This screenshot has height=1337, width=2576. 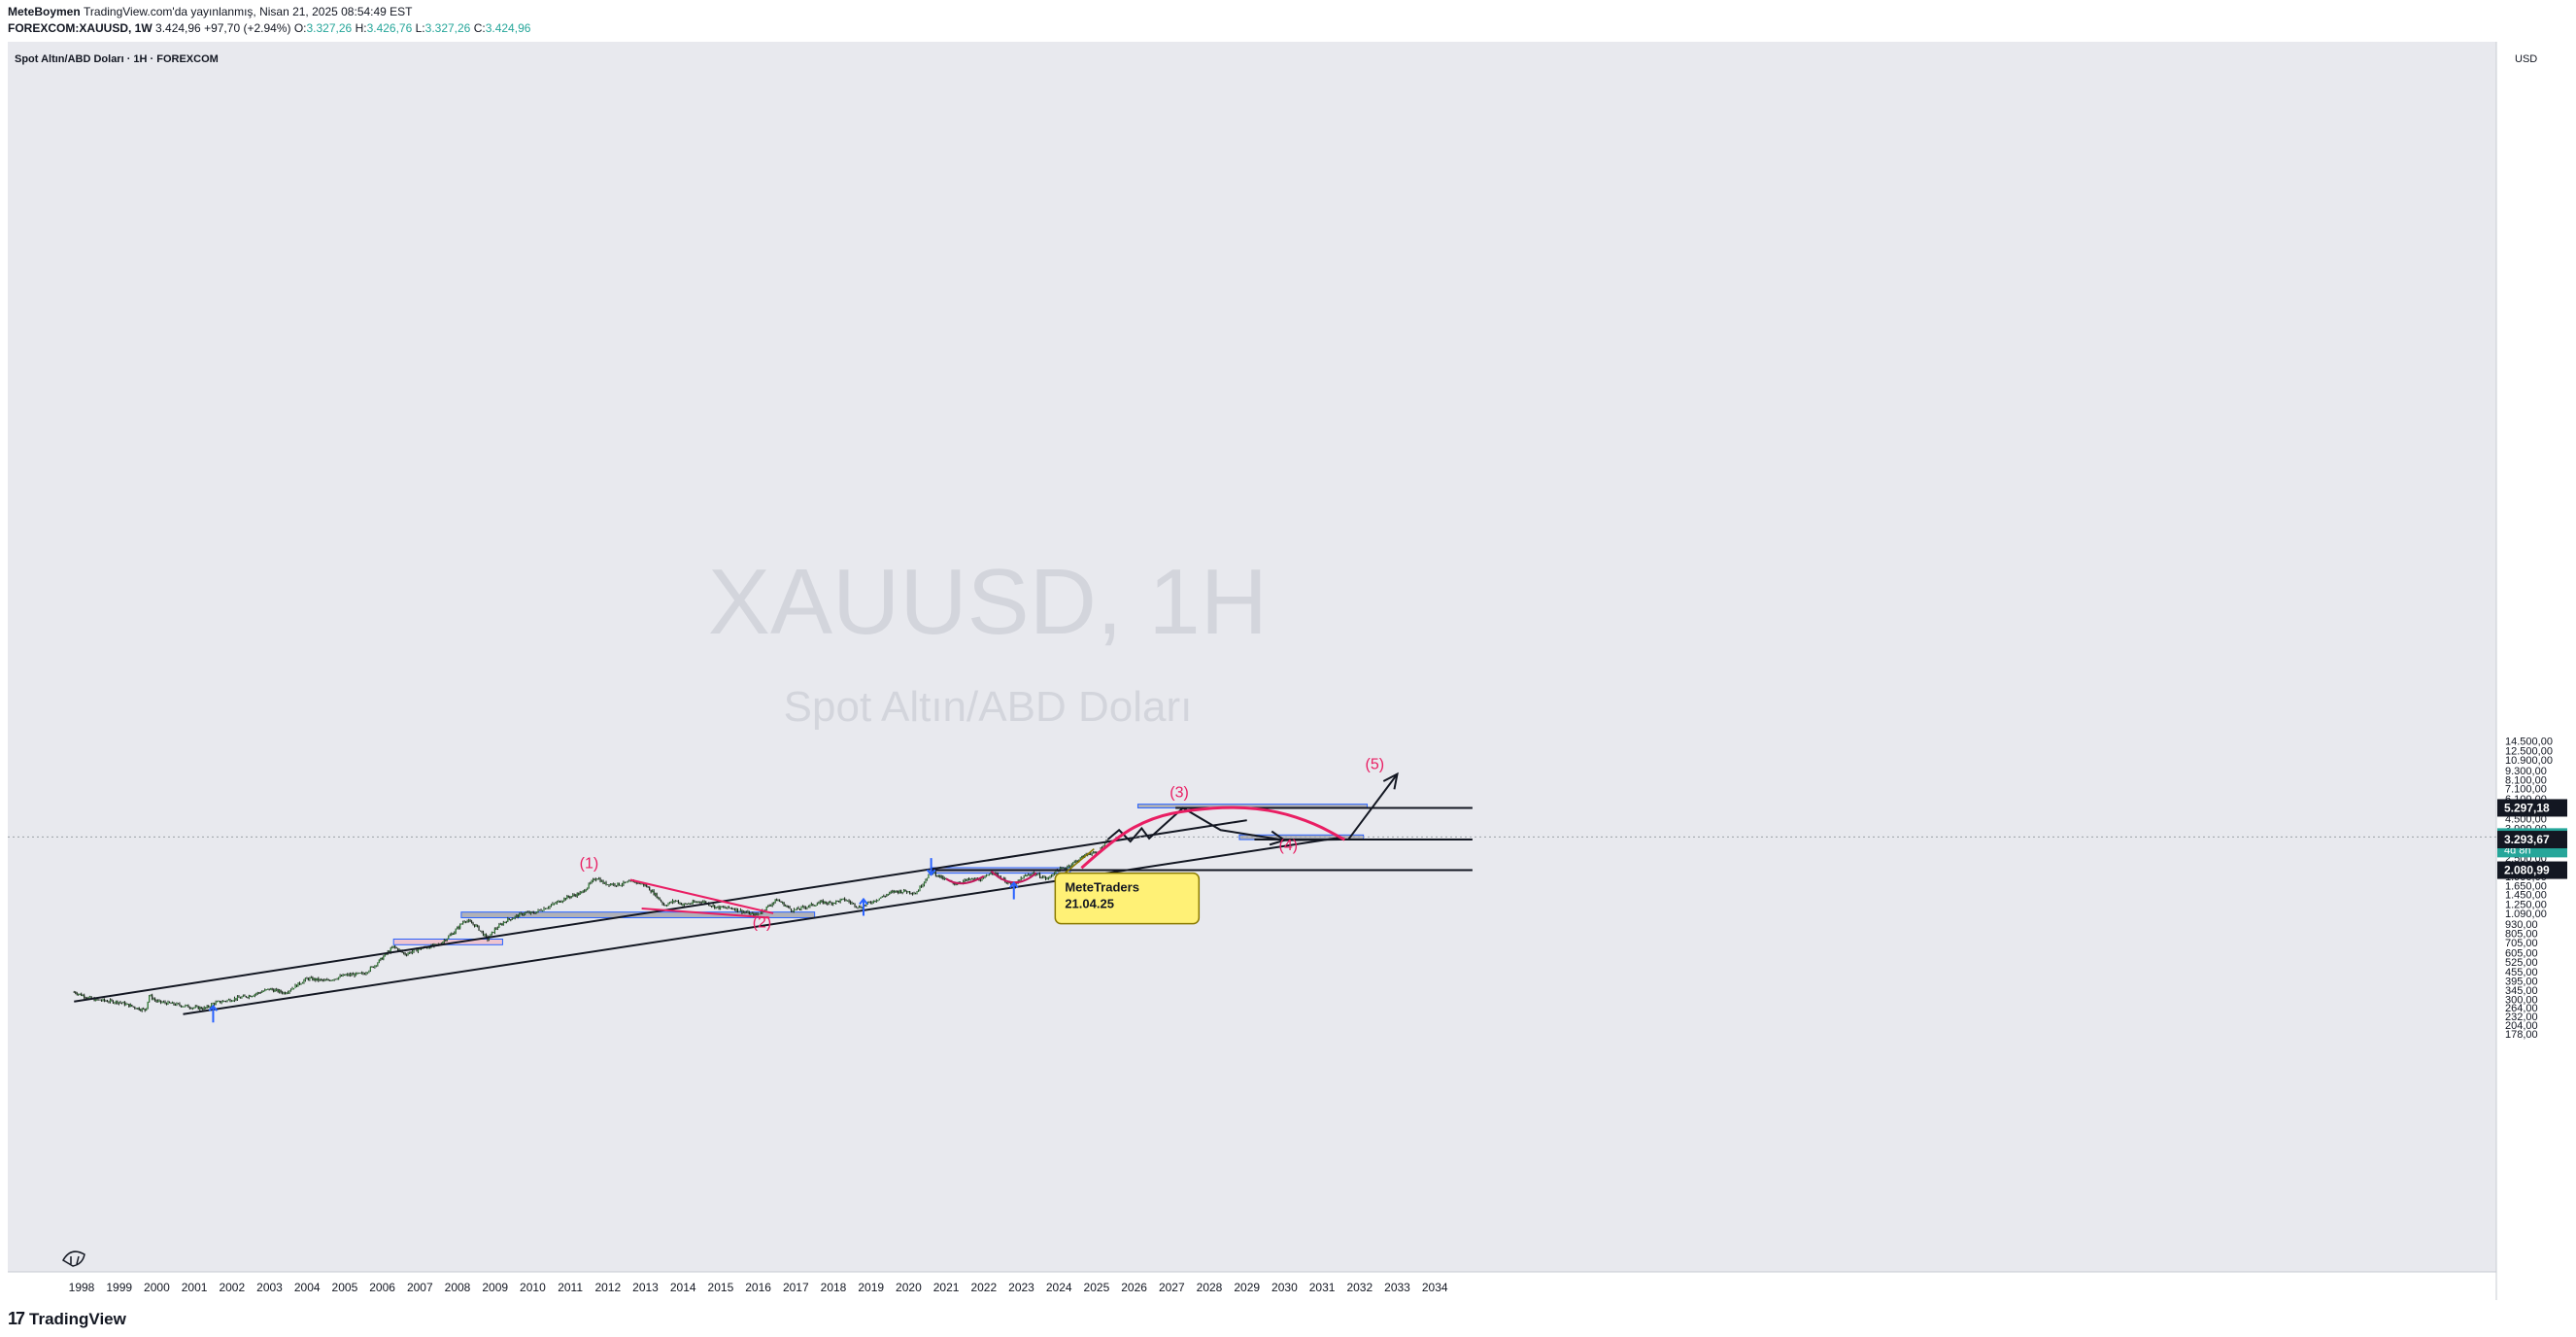 What do you see at coordinates (67, 1319) in the screenshot?
I see `footer-brand: 17 TradingView` at bounding box center [67, 1319].